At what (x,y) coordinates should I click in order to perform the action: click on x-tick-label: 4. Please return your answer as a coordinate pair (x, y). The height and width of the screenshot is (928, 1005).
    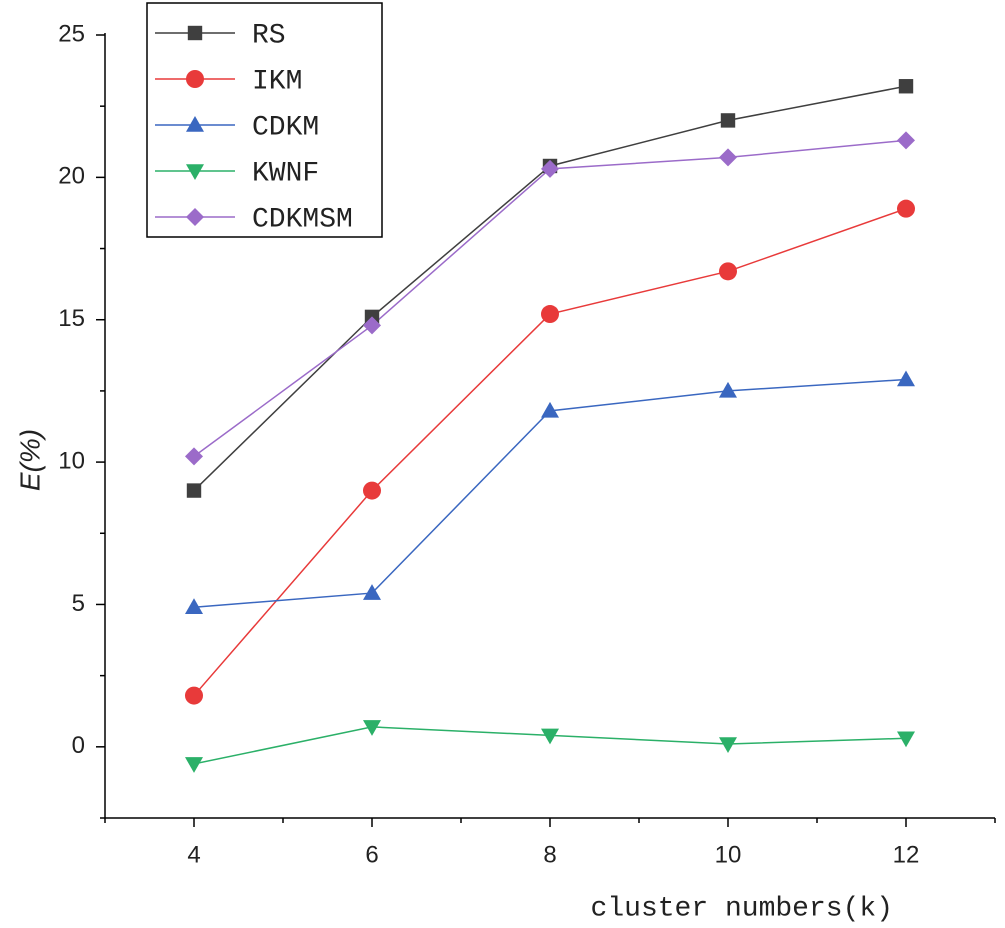
    Looking at the image, I should click on (193, 854).